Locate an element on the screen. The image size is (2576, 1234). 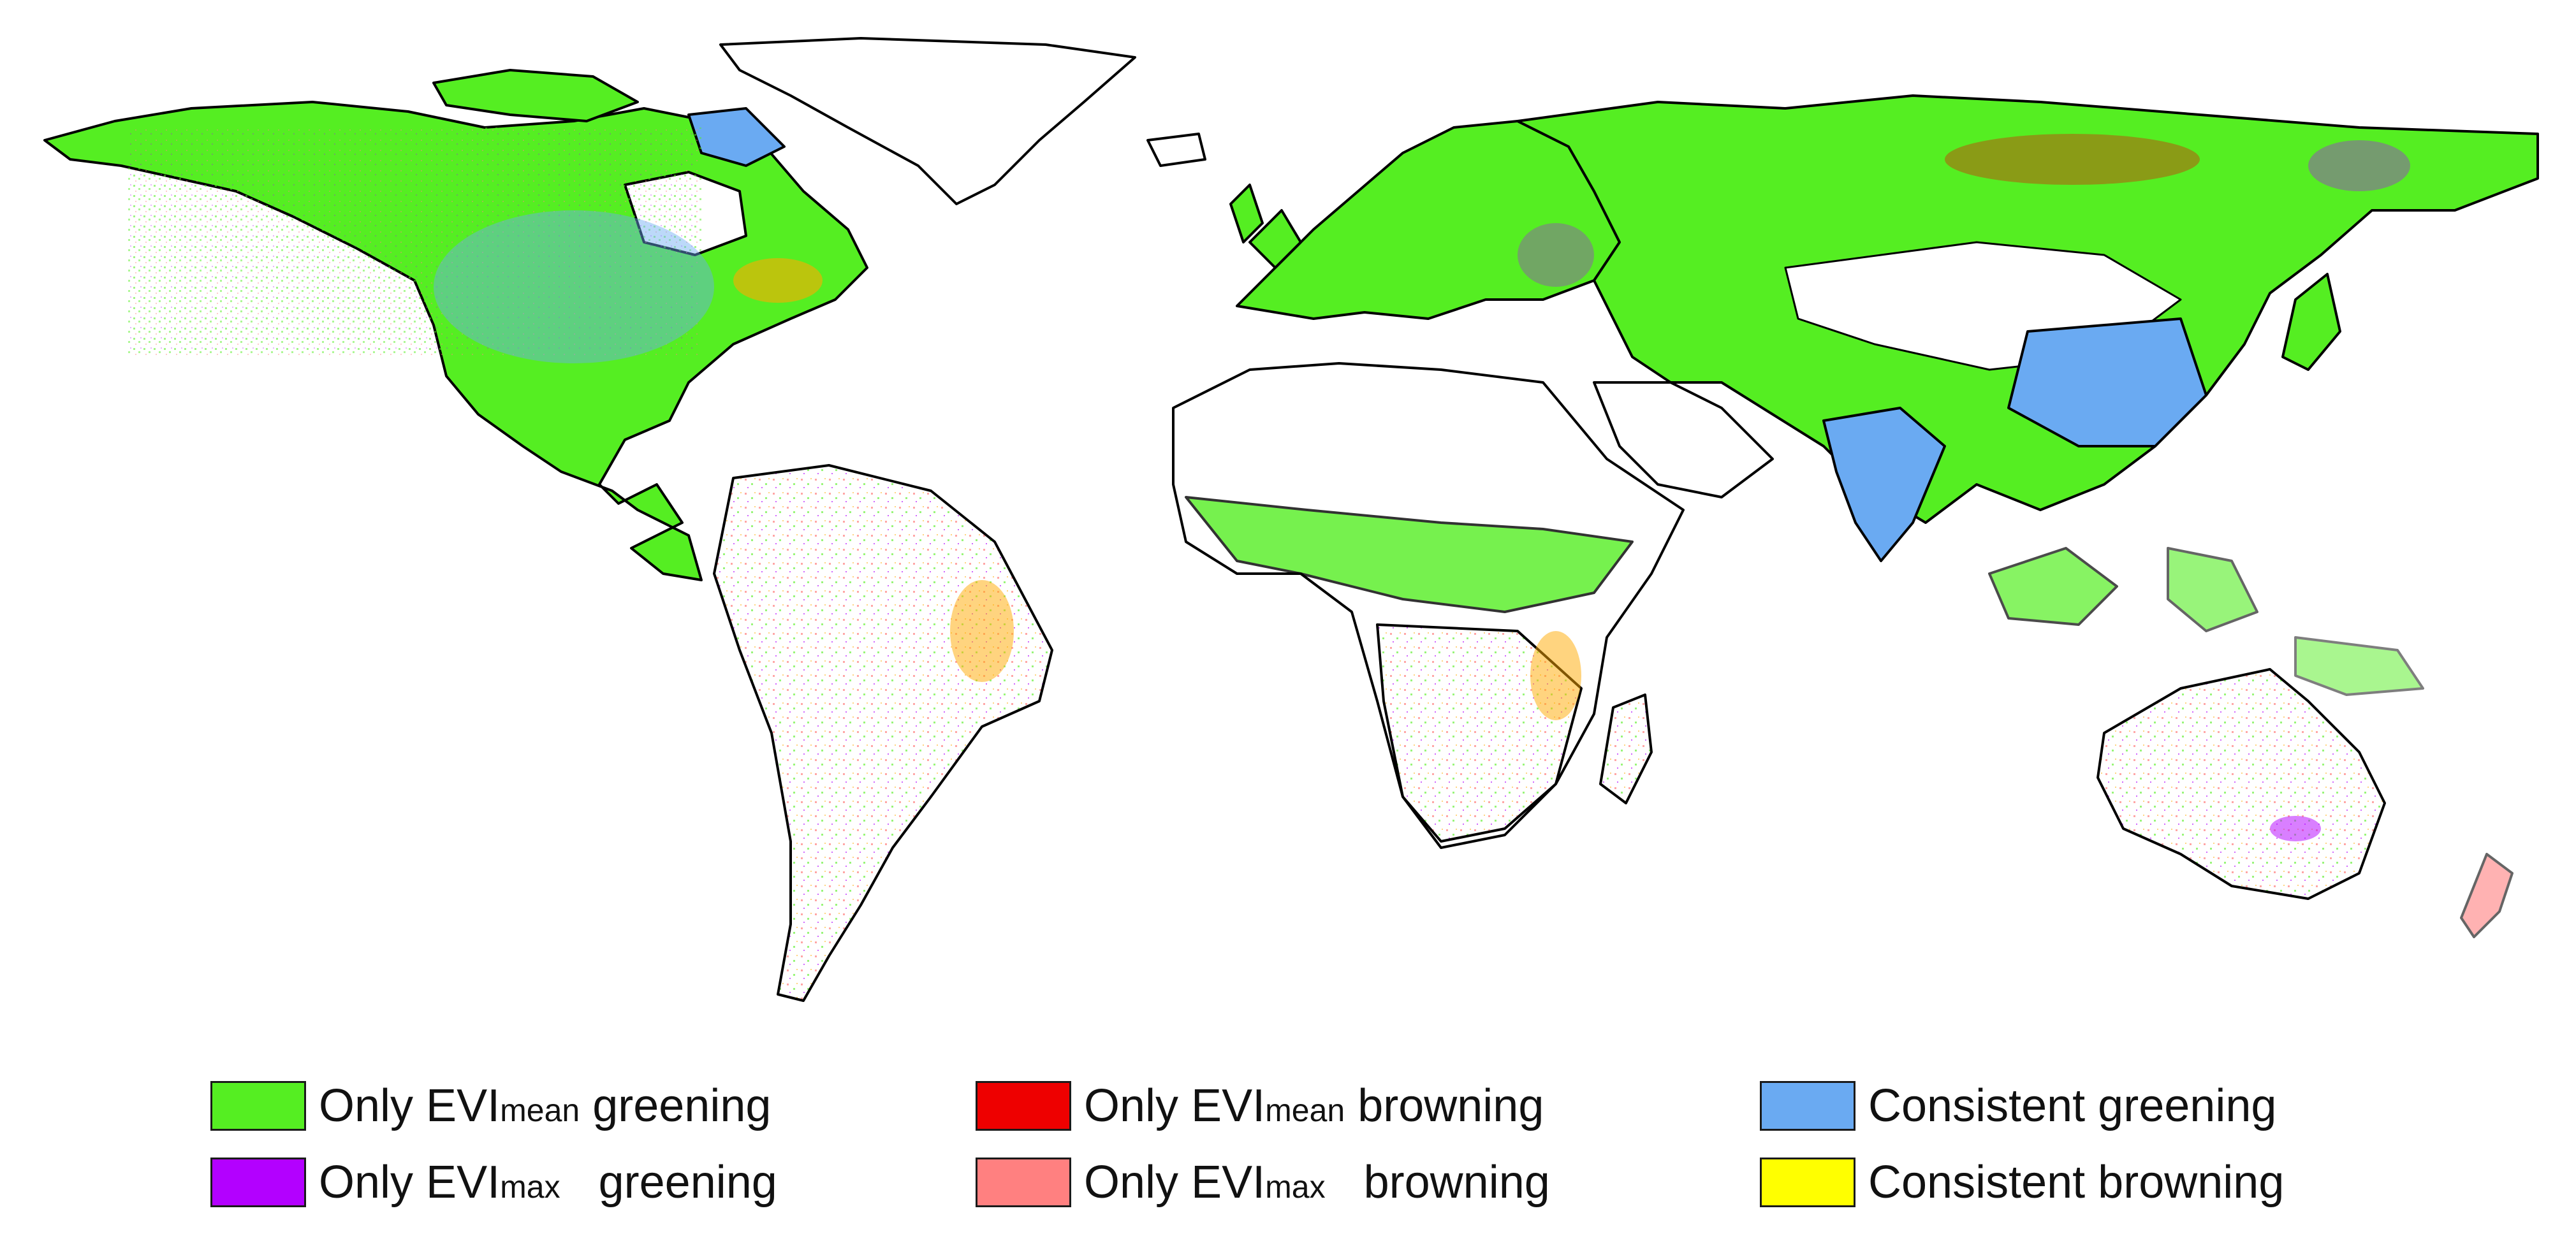
legend-item-max-browning: Only EVImax browning is located at coordinates (1263, 1182).